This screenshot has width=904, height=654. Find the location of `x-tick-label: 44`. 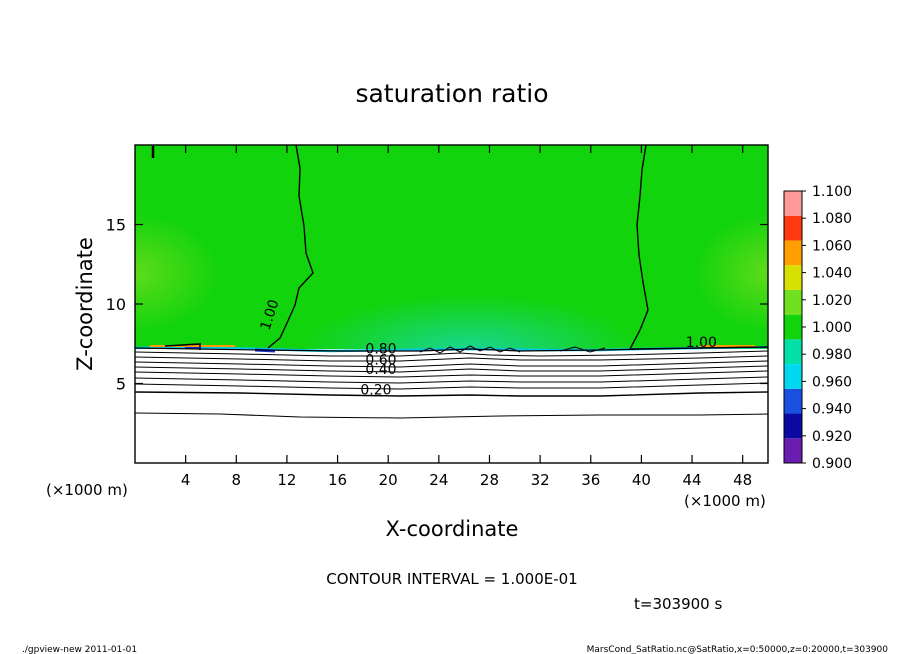

x-tick-label: 44 is located at coordinates (691, 480).